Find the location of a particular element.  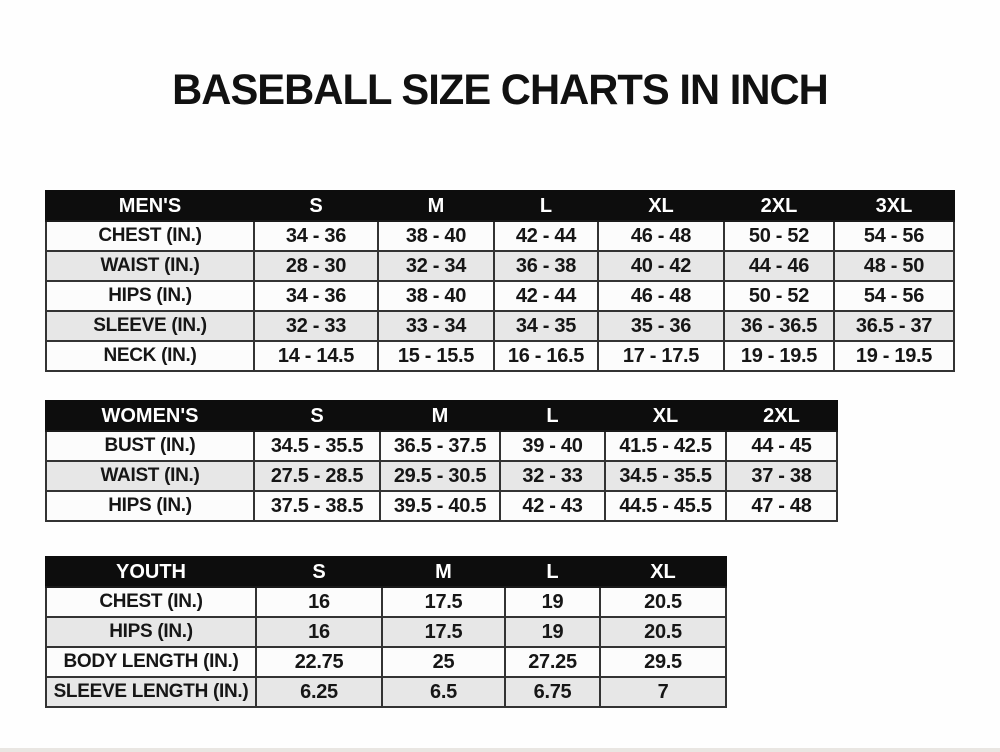

row-label: NECK (IN.) is located at coordinates (150, 356).